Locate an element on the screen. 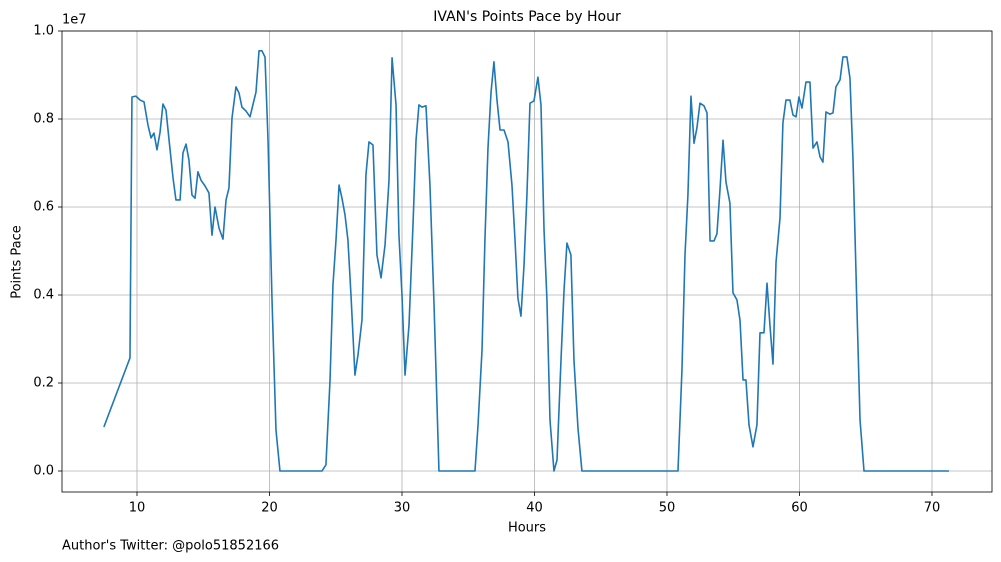 This screenshot has width=1001, height=562. y-tick-label: 0.8 is located at coordinates (43, 119).